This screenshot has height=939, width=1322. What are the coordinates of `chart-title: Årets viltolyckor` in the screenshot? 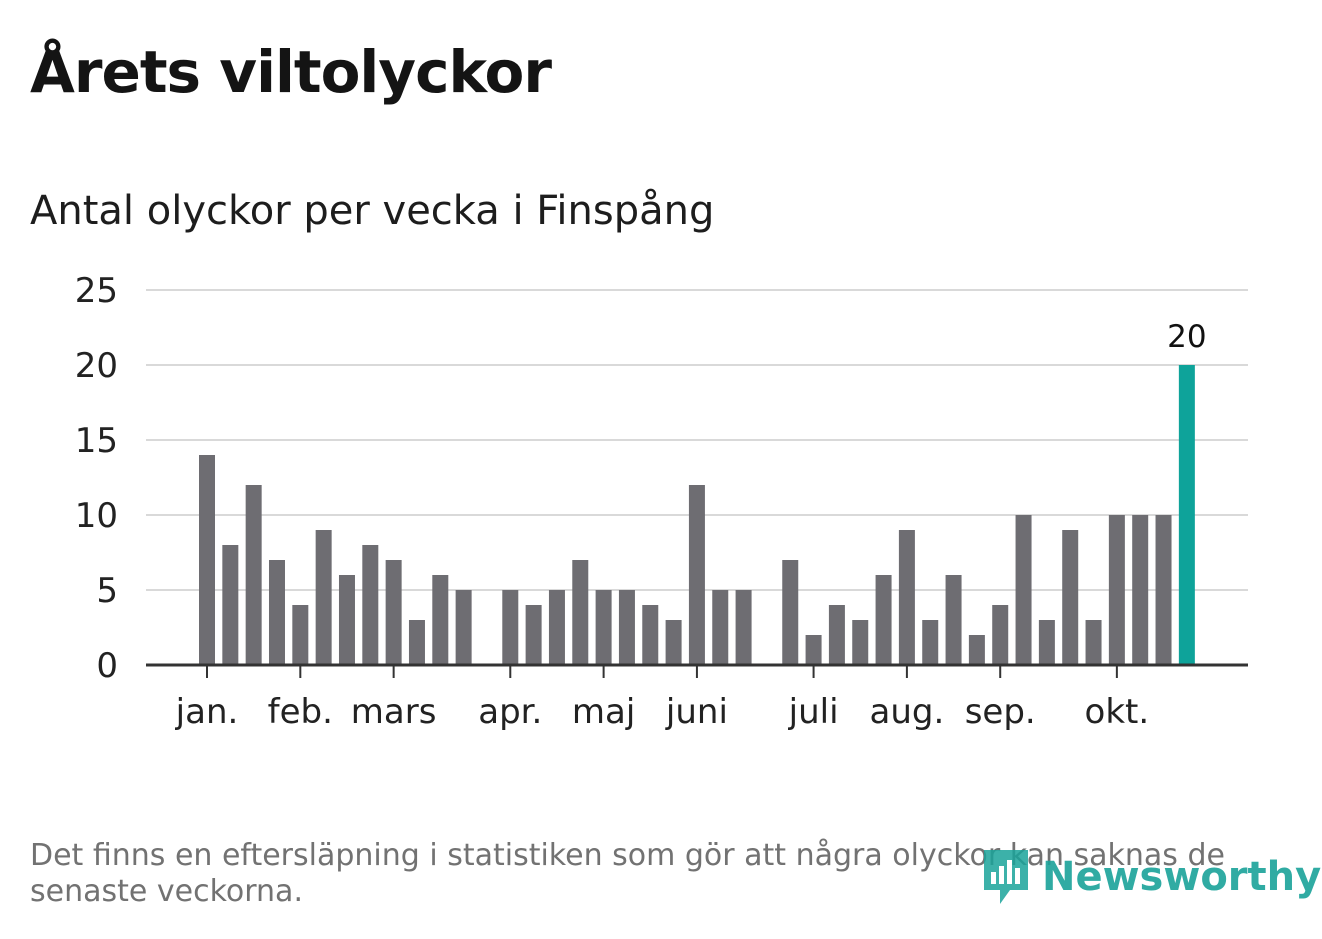 It's located at (291, 72).